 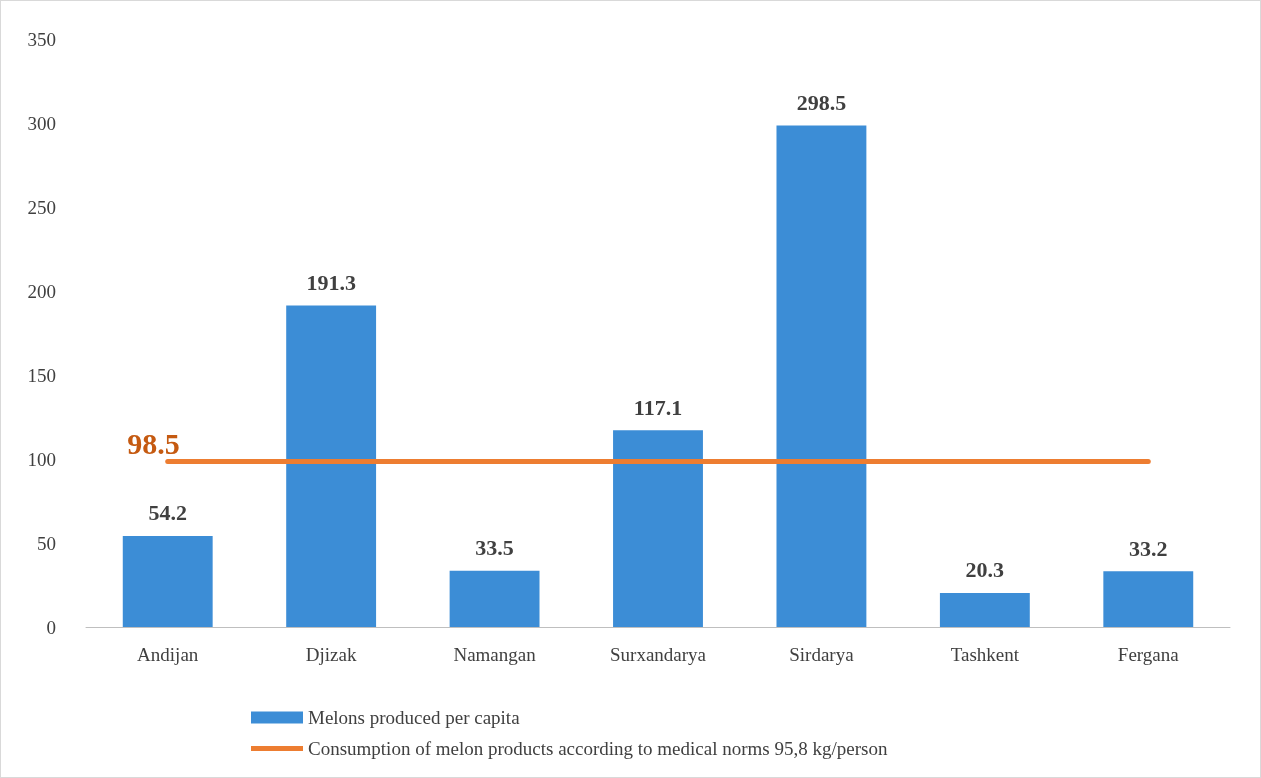 What do you see at coordinates (331, 654) in the screenshot?
I see `x-tick-label: Djizak` at bounding box center [331, 654].